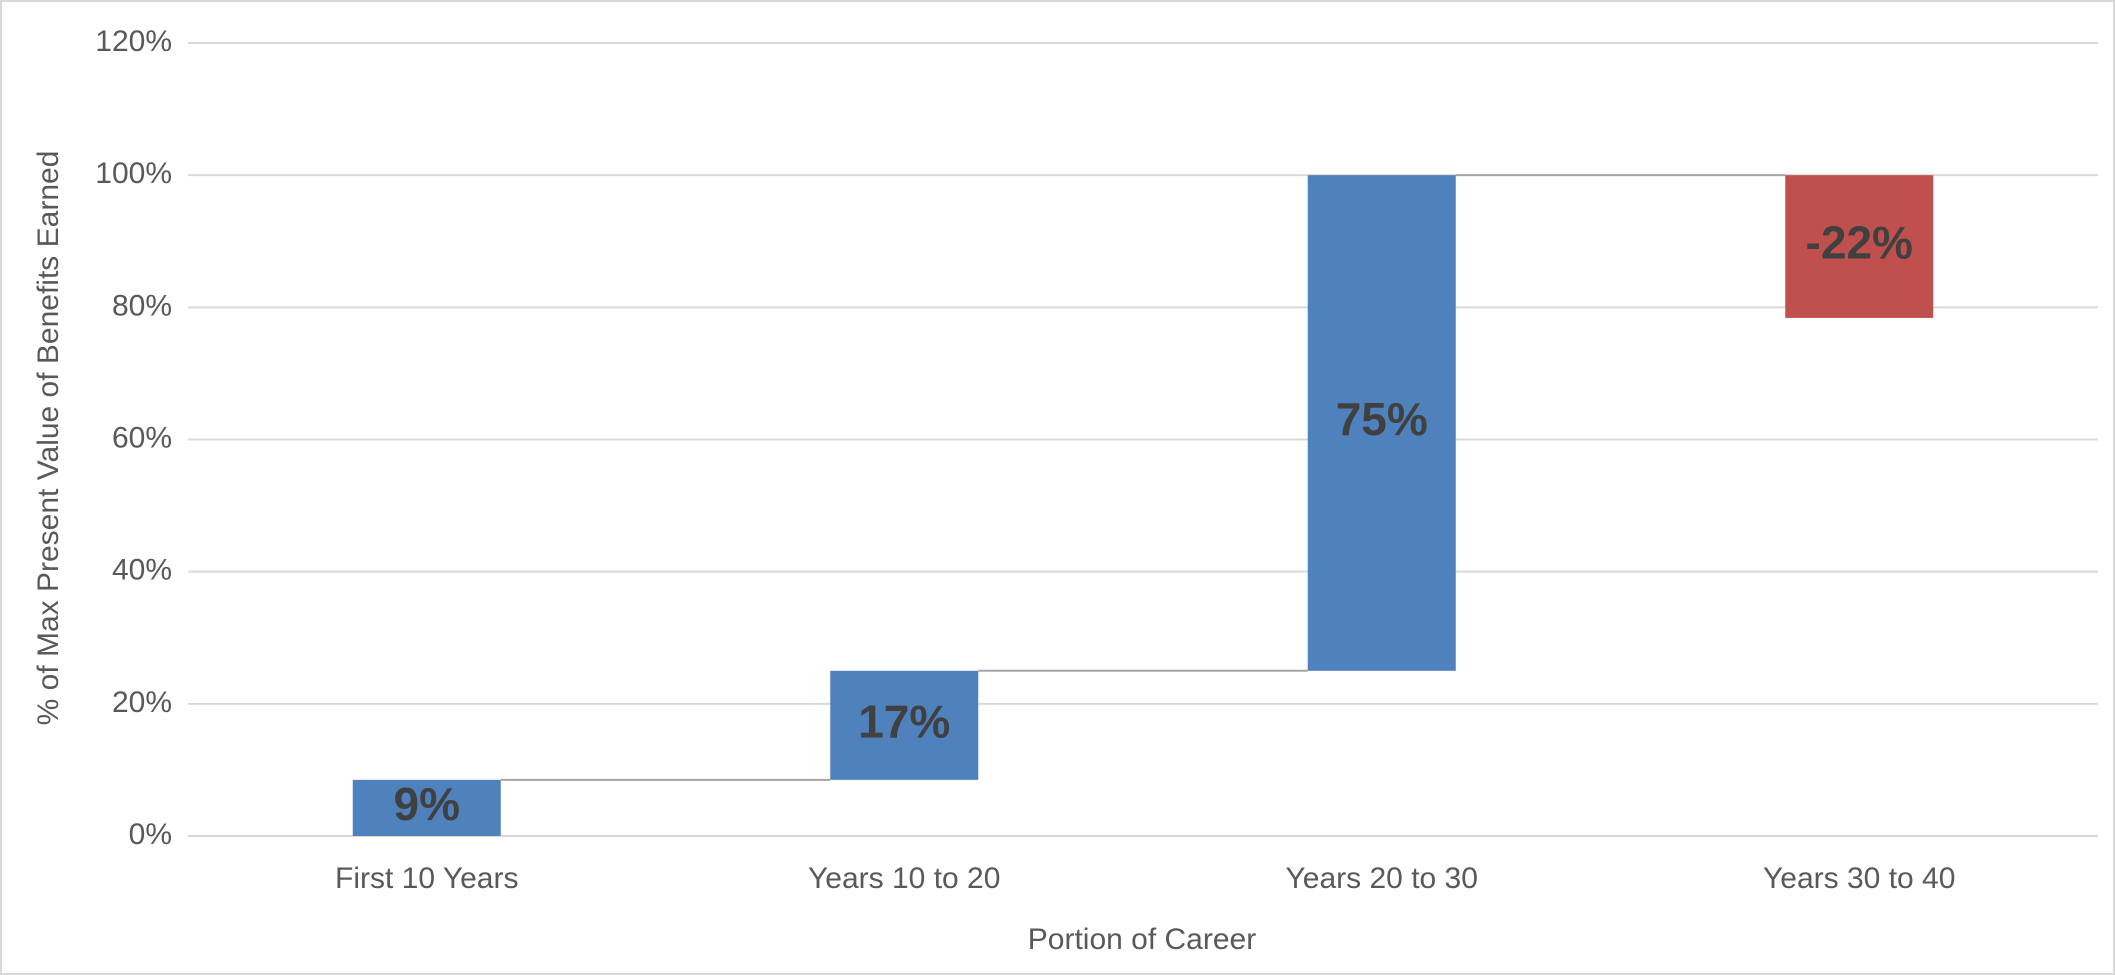  I want to click on x-axis-title: Portion of Career, so click(1142, 939).